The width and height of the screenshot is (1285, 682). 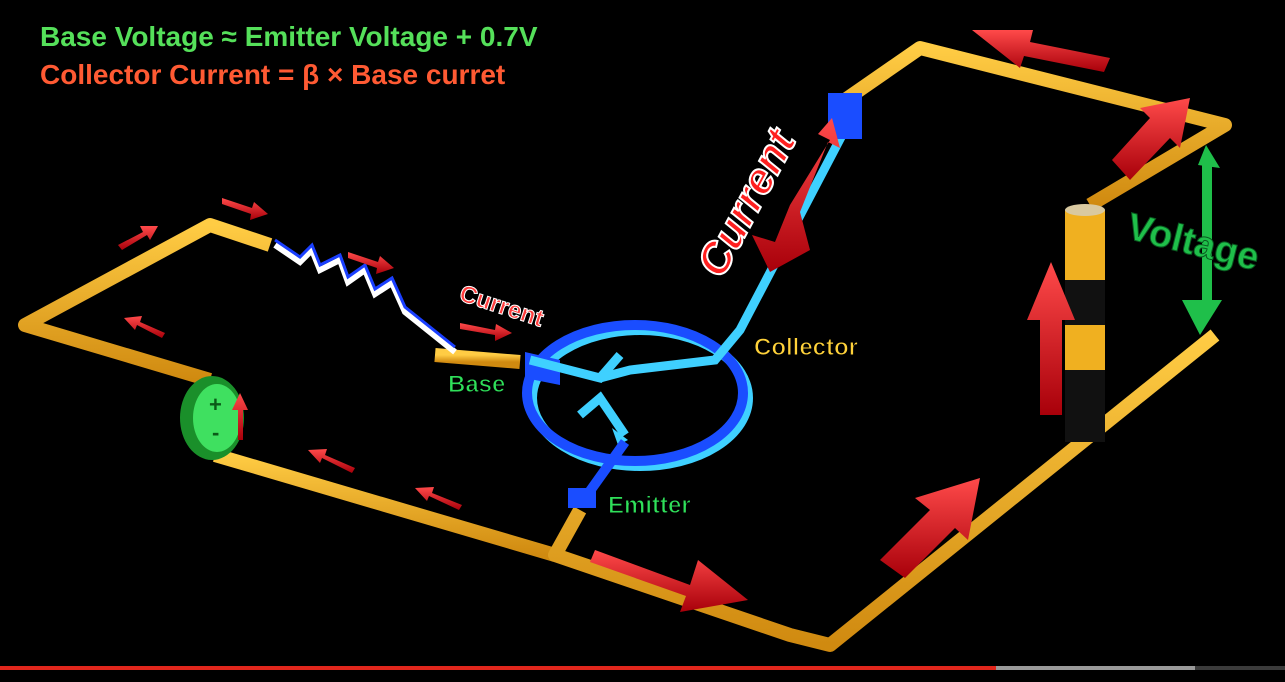 I want to click on label-current-small: Current, so click(x=501, y=306).